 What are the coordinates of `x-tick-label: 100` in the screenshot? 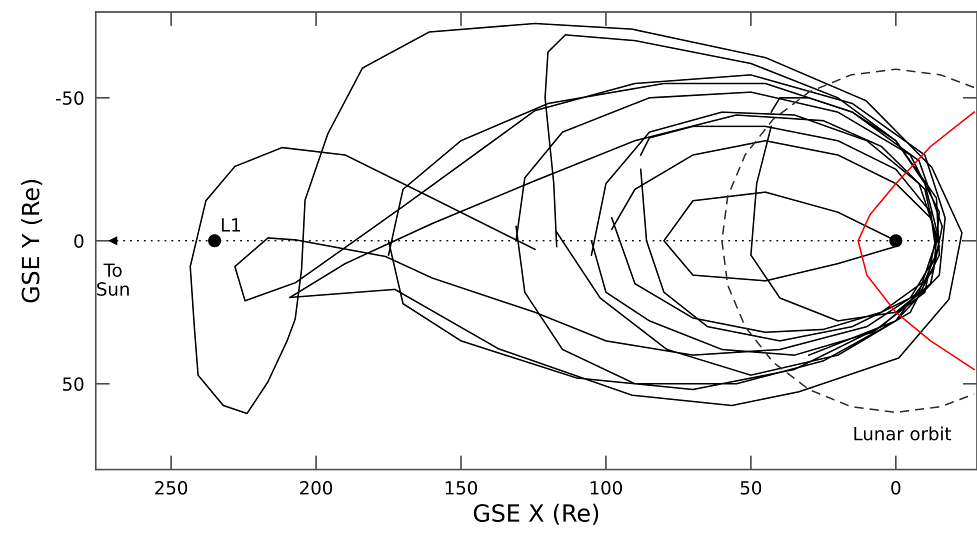 It's located at (606, 487).